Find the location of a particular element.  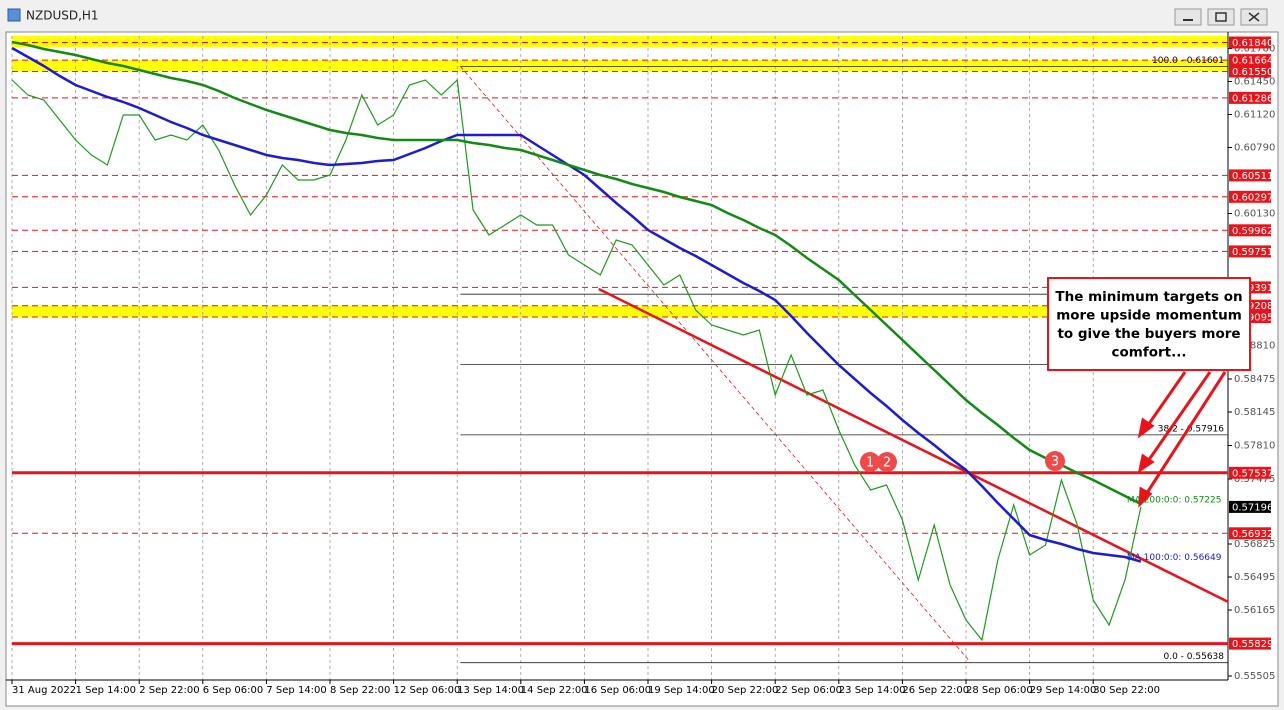

window-icon is located at coordinates (14, 15).